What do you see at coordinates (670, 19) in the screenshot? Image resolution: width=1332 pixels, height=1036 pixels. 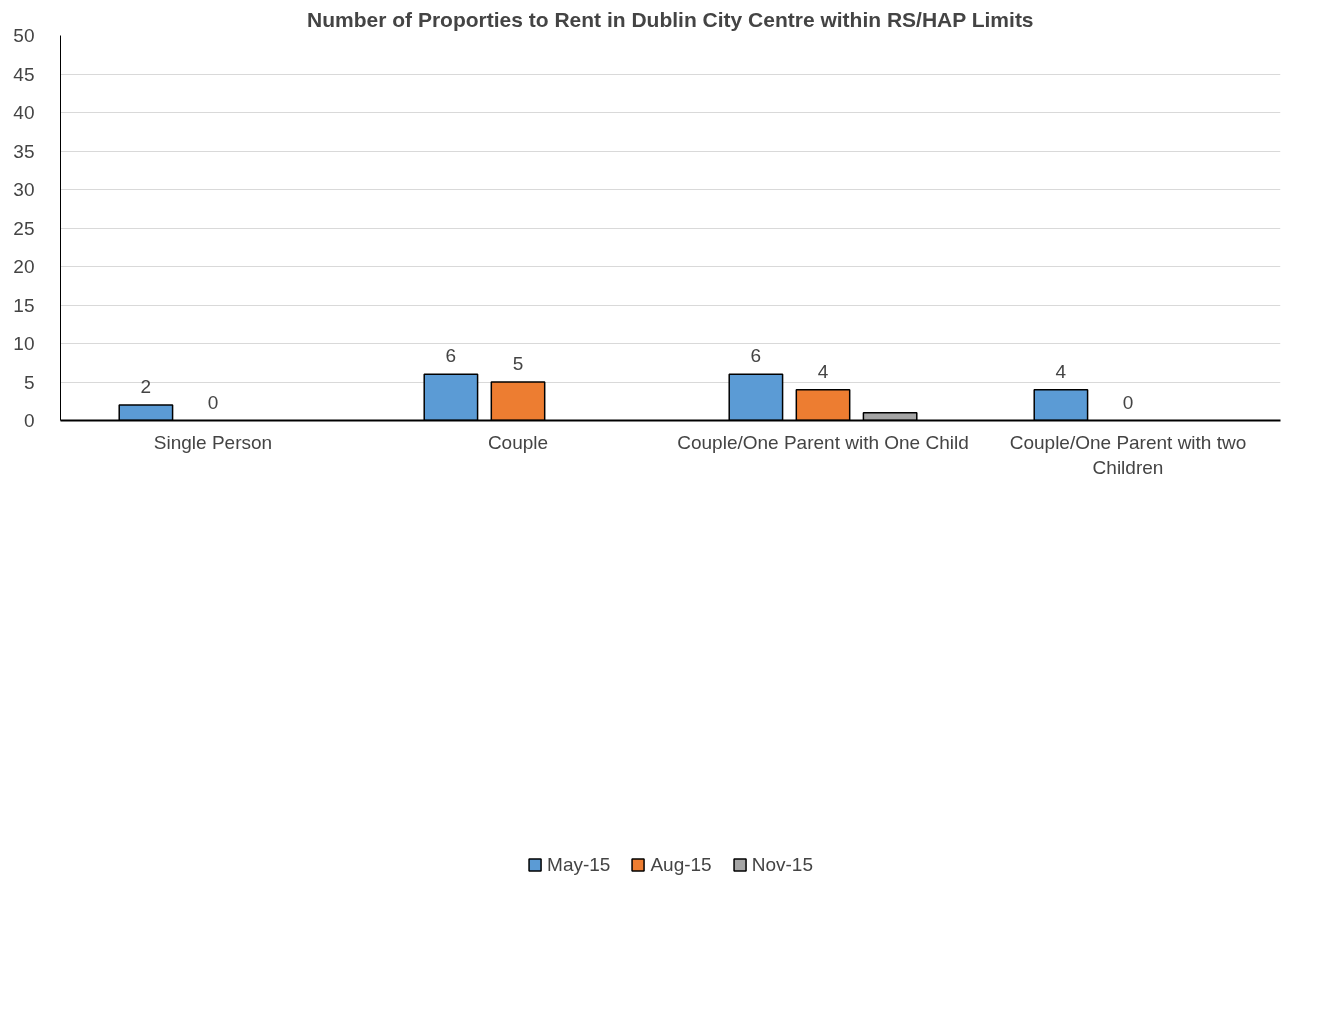 I see `chart-title: Number of Proporties to Rent in Dublin City Centre within RS/HAP Limits` at bounding box center [670, 19].